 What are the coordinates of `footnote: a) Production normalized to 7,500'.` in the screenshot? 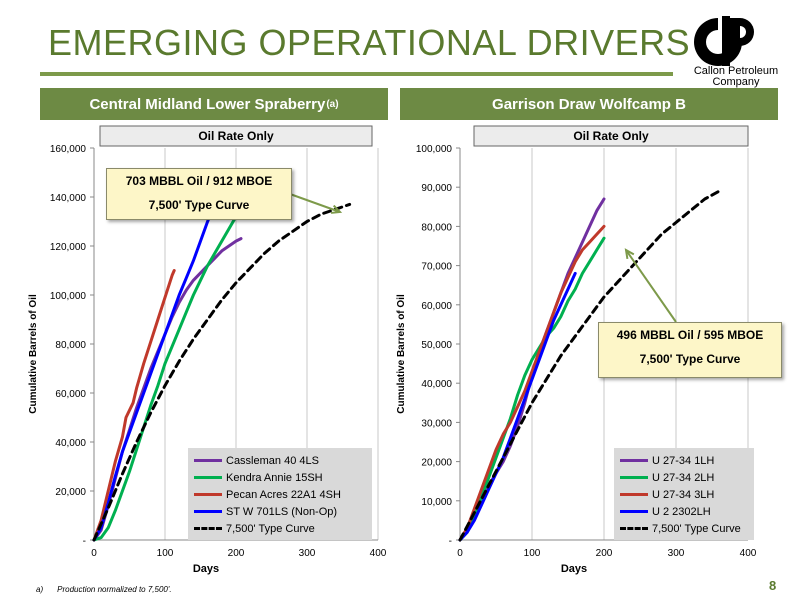 It's located at (104, 589).